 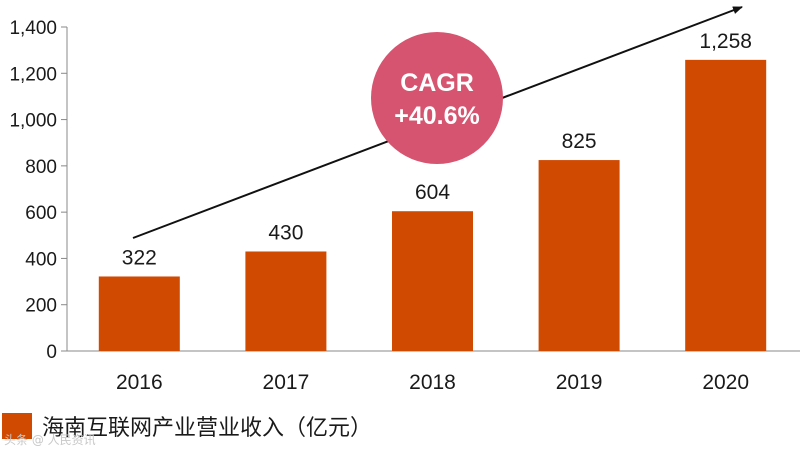 What do you see at coordinates (139, 257) in the screenshot?
I see `data-label-2016: 322` at bounding box center [139, 257].